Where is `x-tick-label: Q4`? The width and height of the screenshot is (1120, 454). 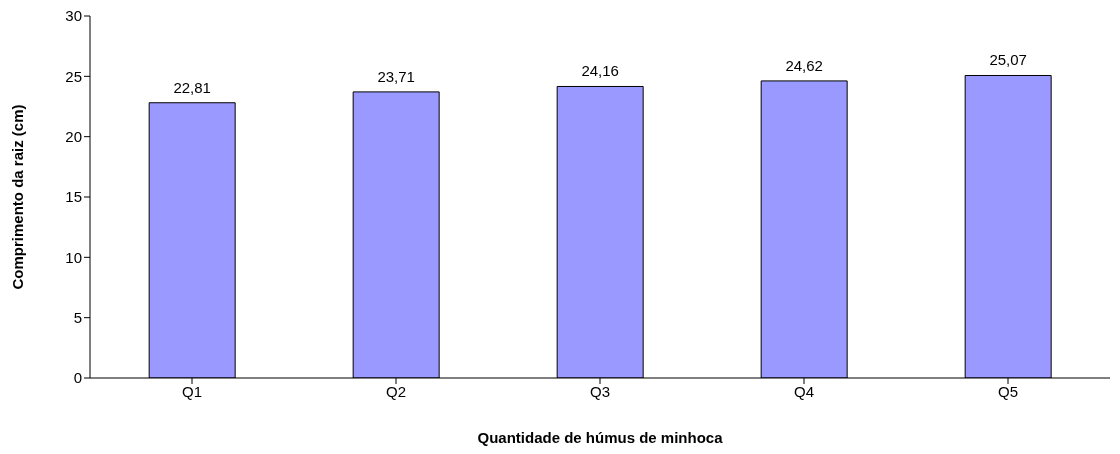
x-tick-label: Q4 is located at coordinates (804, 391).